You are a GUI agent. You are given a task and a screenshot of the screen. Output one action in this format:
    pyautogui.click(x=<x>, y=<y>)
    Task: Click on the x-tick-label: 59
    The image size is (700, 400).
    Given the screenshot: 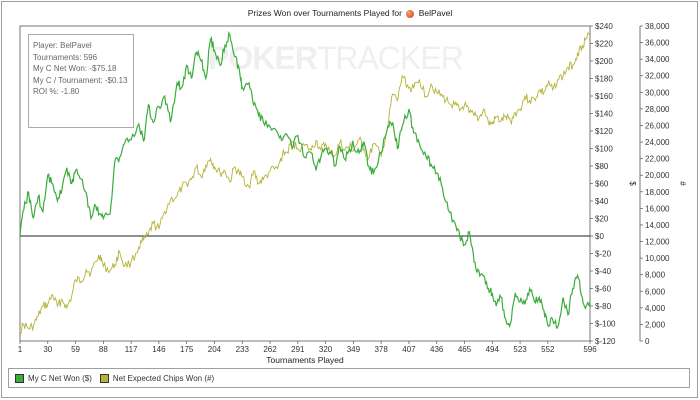 What is the action you would take?
    pyautogui.click(x=75, y=349)
    